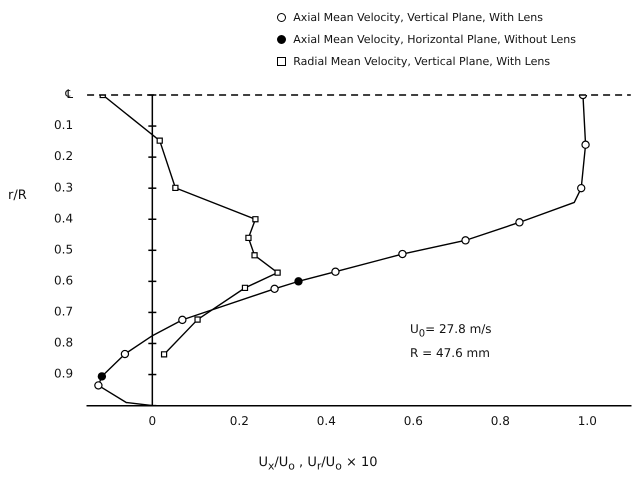 This screenshot has width=636, height=488. I want to click on legend-label: Radial Mean Velocity, Vertical Plane, With Lens, so click(421, 61).